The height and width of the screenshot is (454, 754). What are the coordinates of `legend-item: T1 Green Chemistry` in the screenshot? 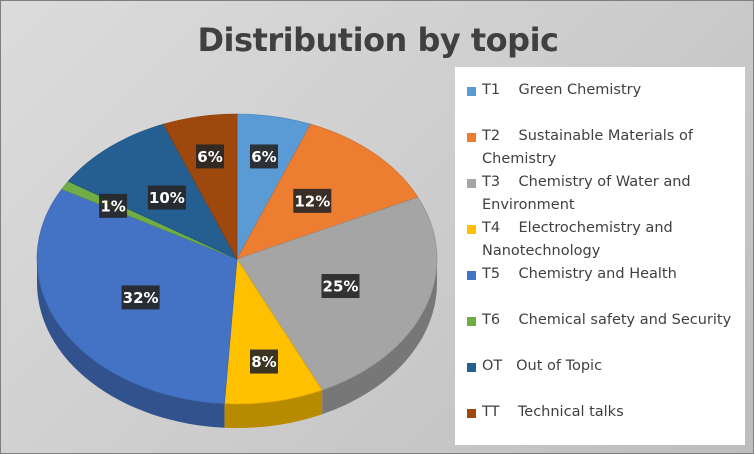 It's located at (604, 90).